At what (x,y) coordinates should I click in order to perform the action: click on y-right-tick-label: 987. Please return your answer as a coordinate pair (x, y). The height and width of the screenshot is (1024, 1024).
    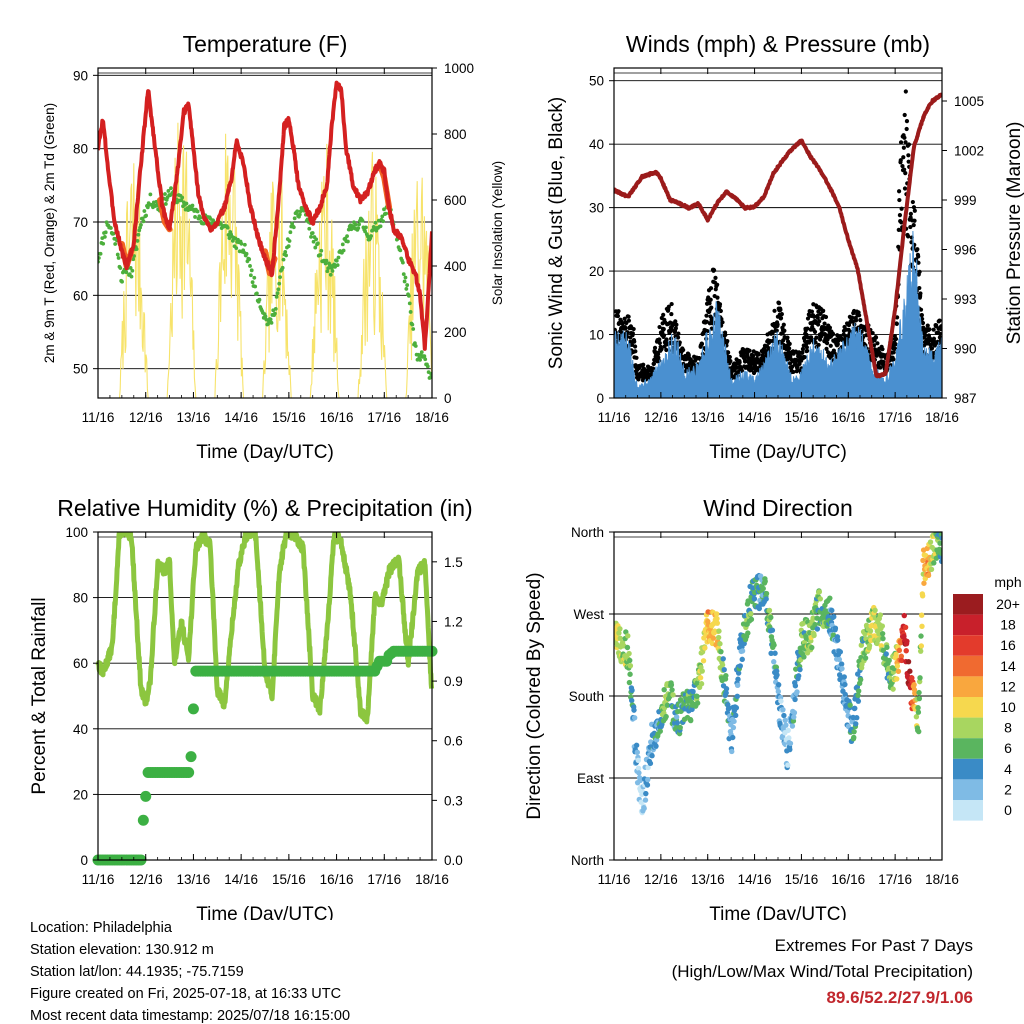
    Looking at the image, I should click on (965, 398).